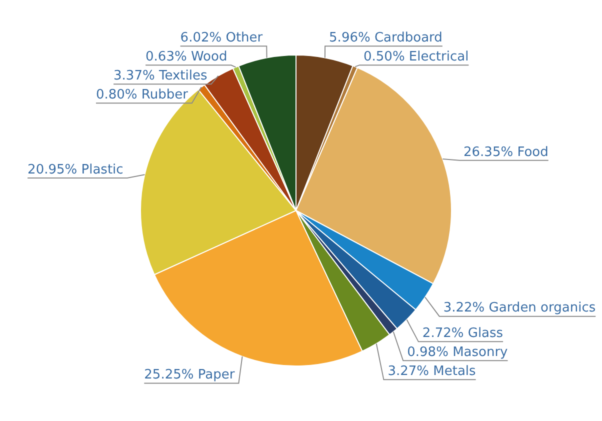 The width and height of the screenshot is (602, 421). What do you see at coordinates (222, 38) in the screenshot?
I see `slice-label: 6.02% Other` at bounding box center [222, 38].